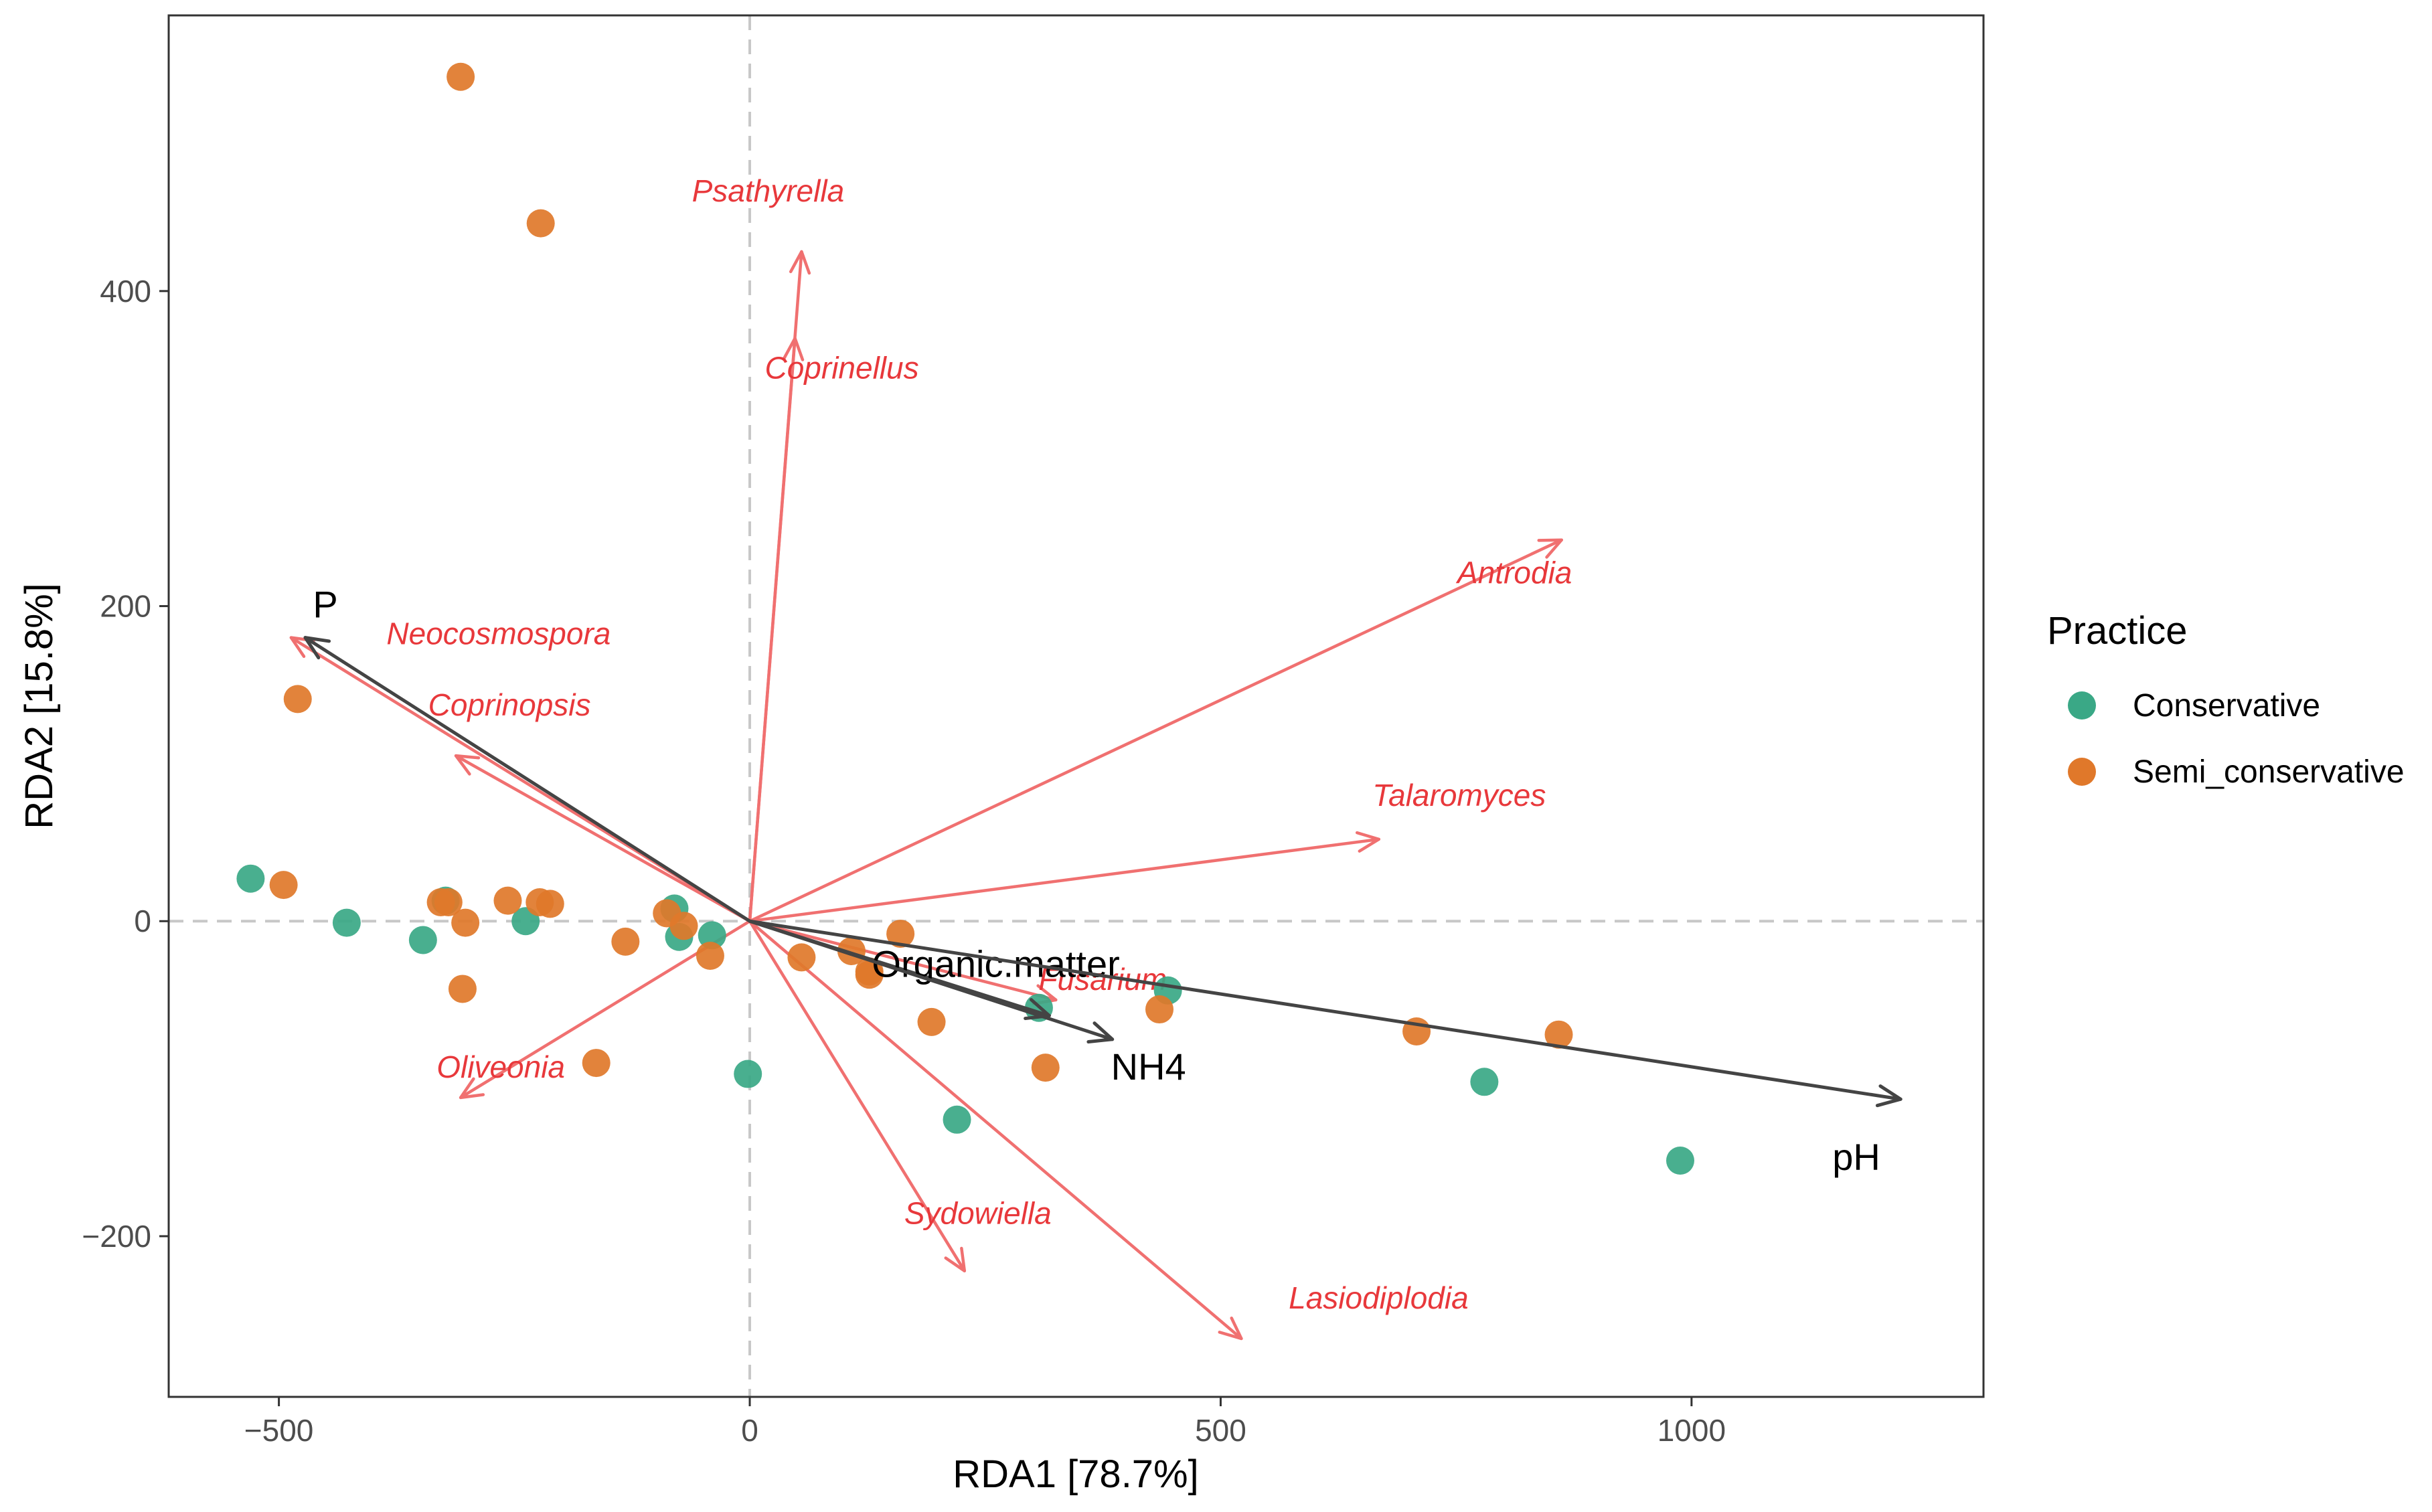 The width and height of the screenshot is (2432, 1512). Describe the element at coordinates (472, 1088) in the screenshot. I see `species-vector-oliveonia-head` at that location.